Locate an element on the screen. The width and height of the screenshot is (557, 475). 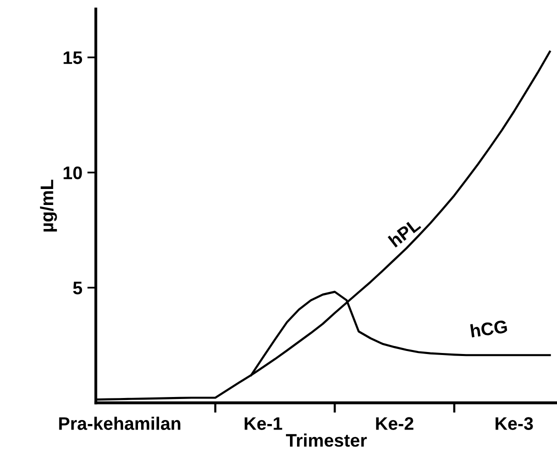
text: hPL is located at coordinates (405, 232).